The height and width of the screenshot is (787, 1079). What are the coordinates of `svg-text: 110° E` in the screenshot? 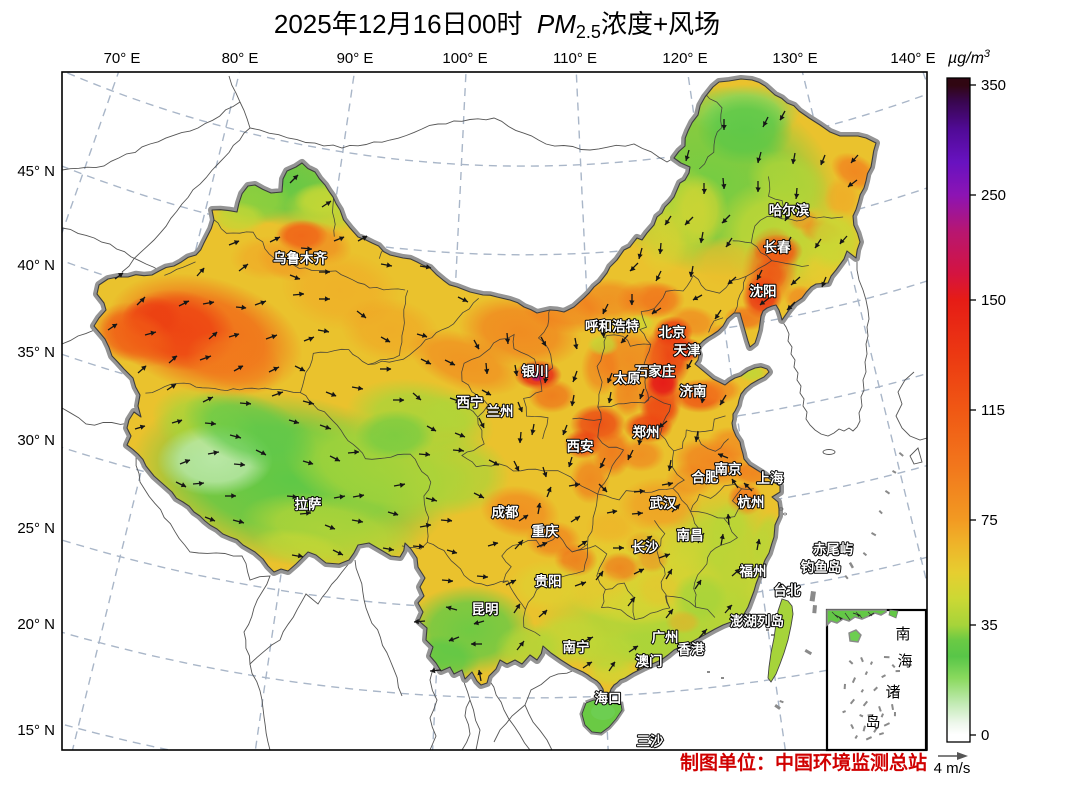 It's located at (575, 58).